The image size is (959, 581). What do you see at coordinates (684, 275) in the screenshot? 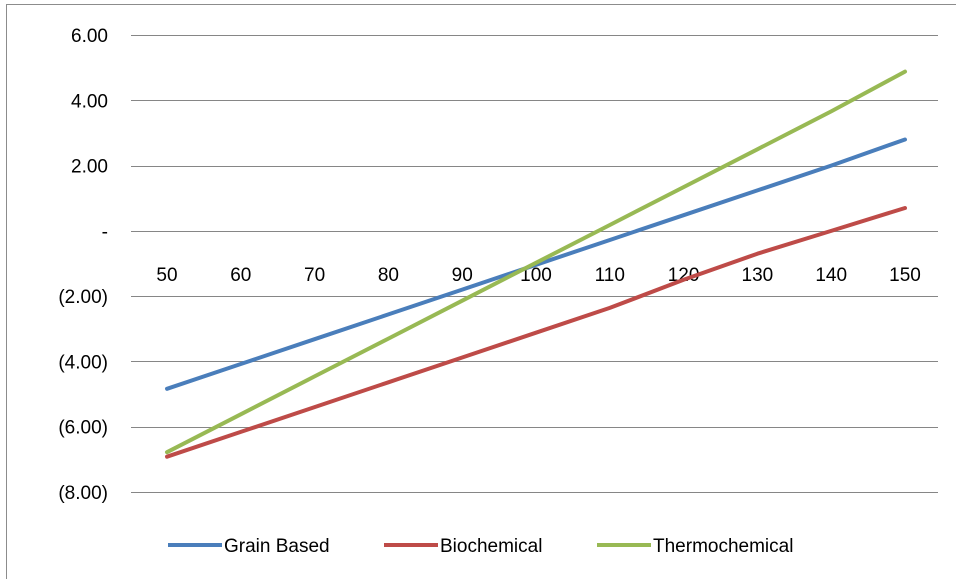
I see `x-tick-label: 120` at bounding box center [684, 275].